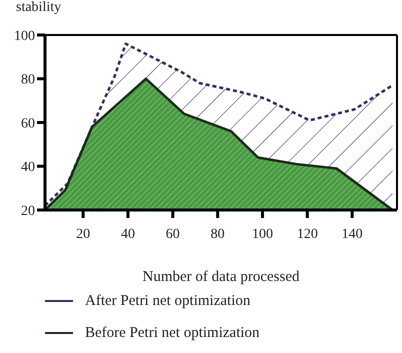 The width and height of the screenshot is (402, 353). Describe the element at coordinates (83, 234) in the screenshot. I see `x-tick-label: 20` at that location.